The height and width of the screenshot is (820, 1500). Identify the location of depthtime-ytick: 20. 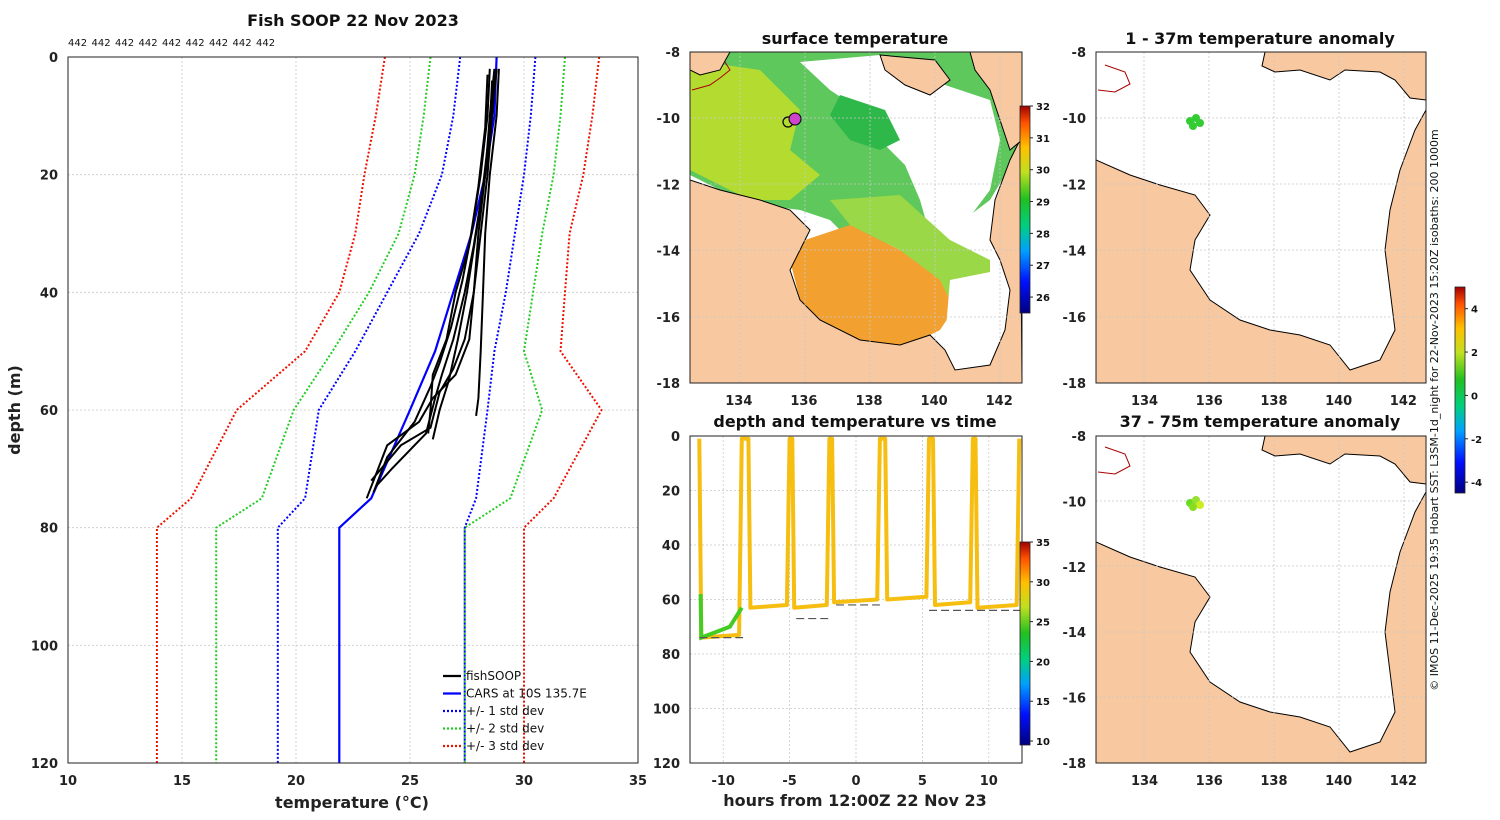
(671, 492).